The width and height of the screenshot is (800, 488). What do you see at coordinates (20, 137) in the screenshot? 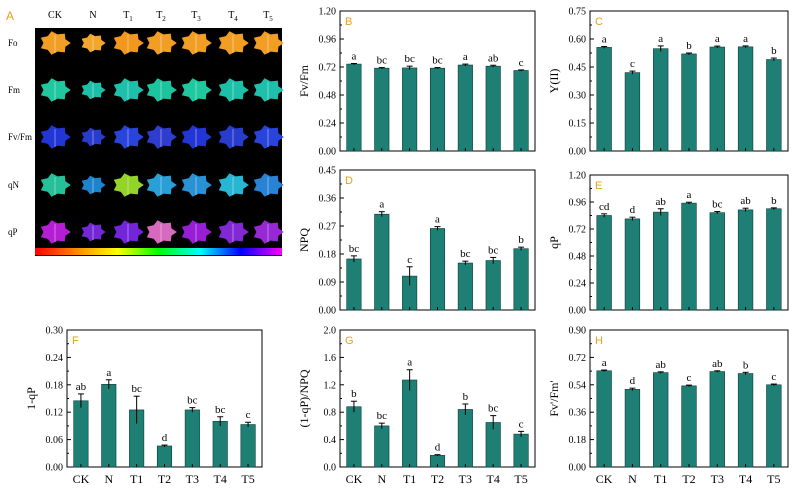
I see `row-label: Fv/Fm` at bounding box center [20, 137].